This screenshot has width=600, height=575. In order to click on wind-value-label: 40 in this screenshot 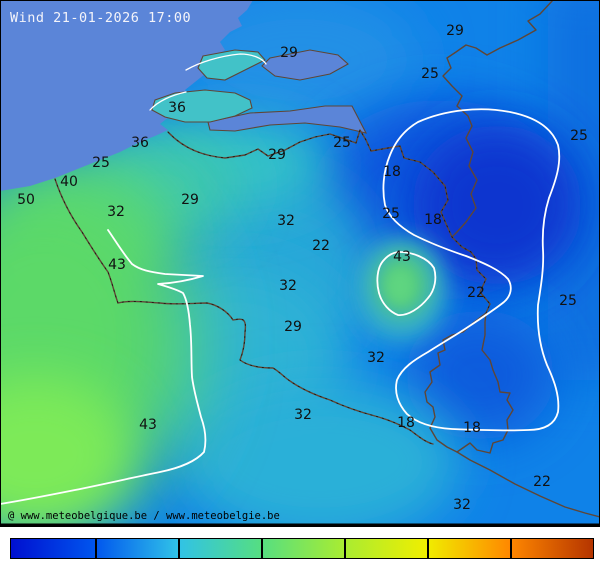, I will do `click(69, 182)`.